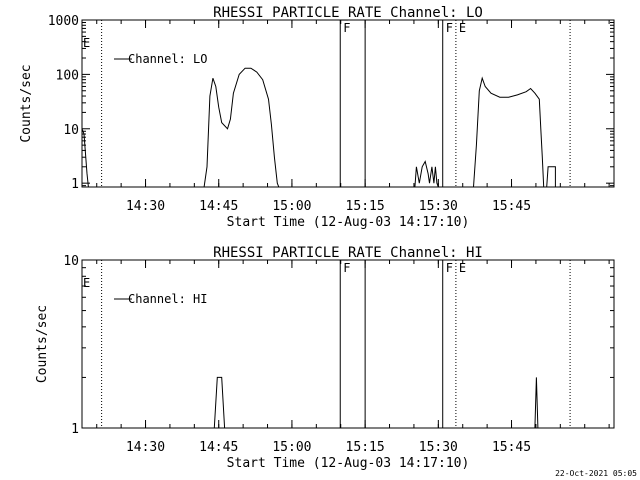  What do you see at coordinates (63, 21) in the screenshot?
I see `y-tick-label: 1000` at bounding box center [63, 21].